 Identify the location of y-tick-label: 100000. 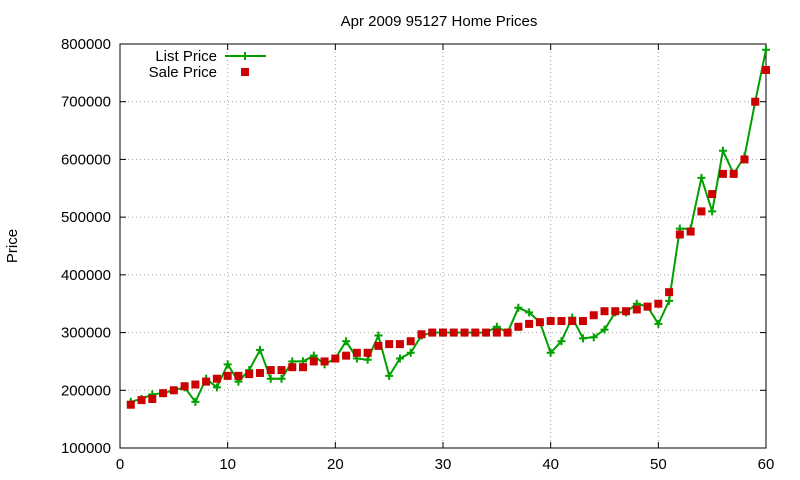
(86, 448).